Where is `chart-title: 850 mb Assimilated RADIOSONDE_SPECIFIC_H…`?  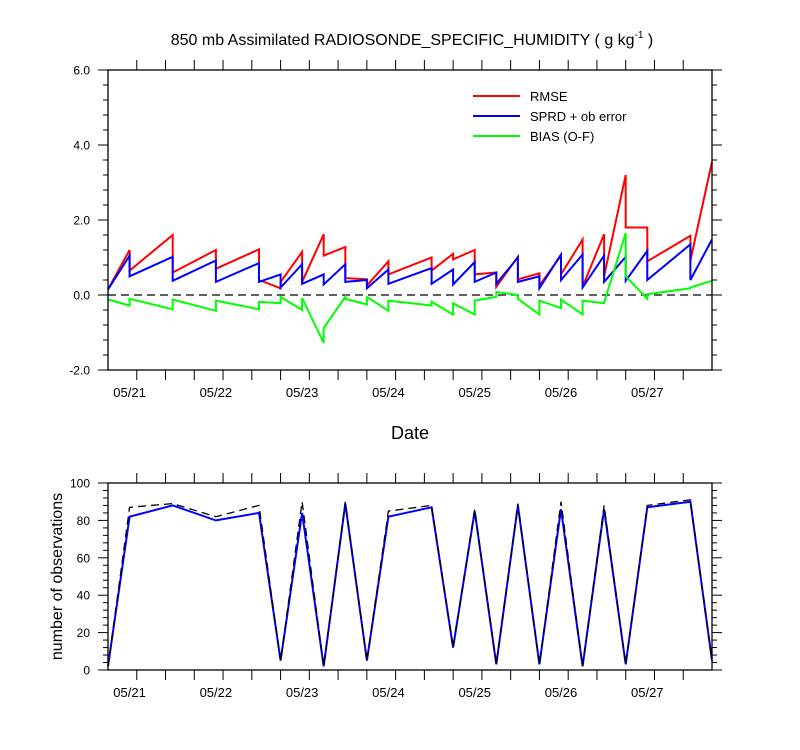 chart-title: 850 mb Assimilated RADIOSONDE_SPECIFIC_H… is located at coordinates (412, 39).